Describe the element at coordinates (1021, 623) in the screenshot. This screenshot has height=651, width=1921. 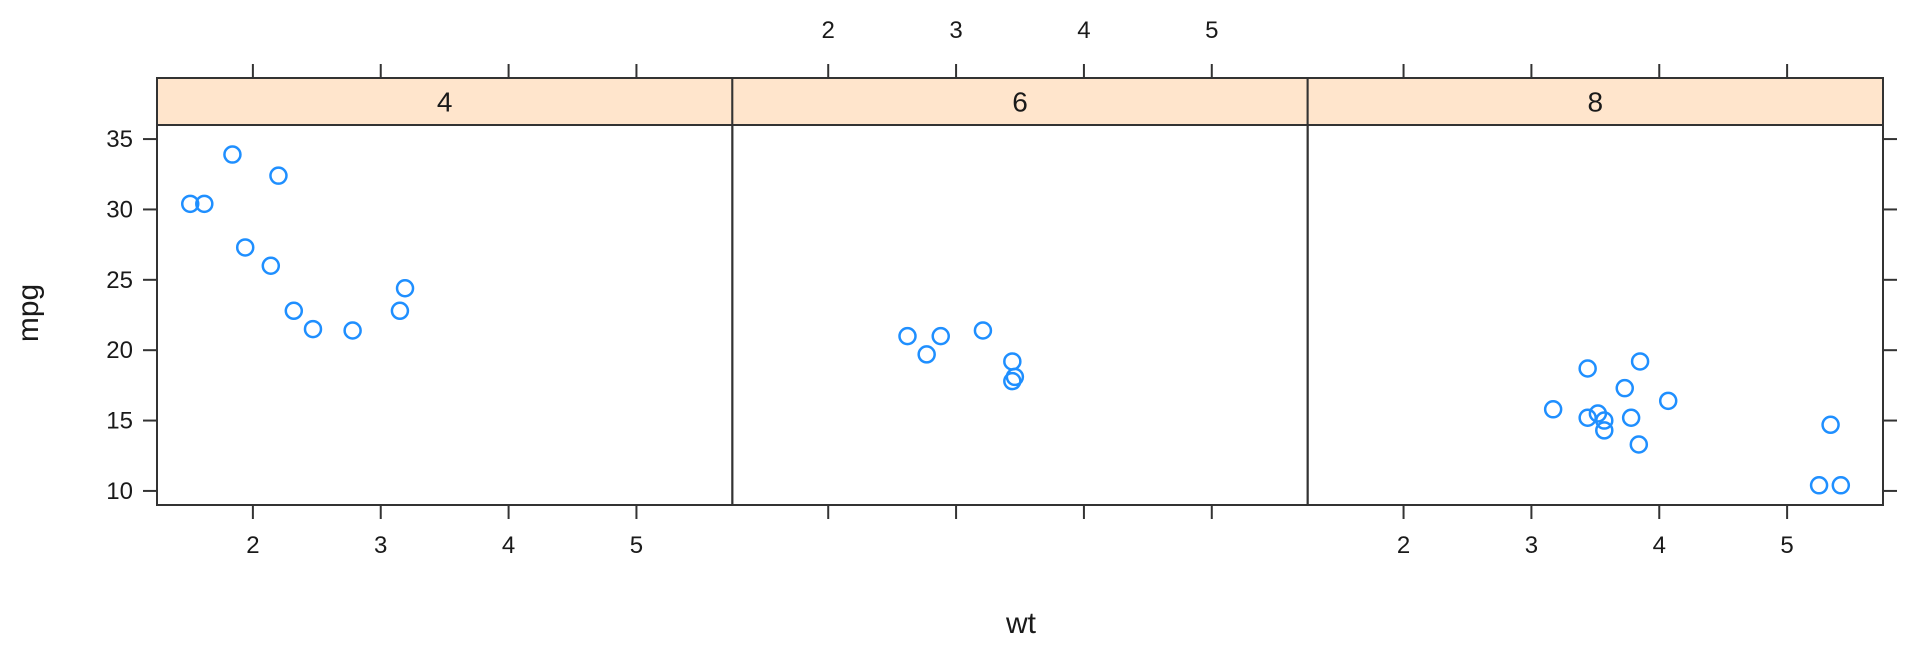
I see `x-axis-title: wt` at that location.